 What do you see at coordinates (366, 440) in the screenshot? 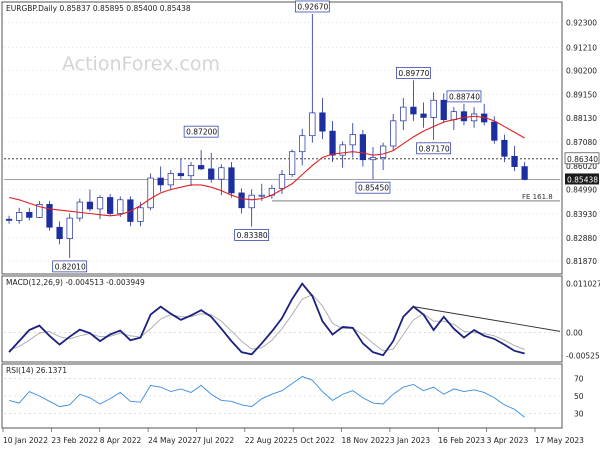
I see `x-axis-tick-label: 18 Nov 2022` at bounding box center [366, 440].